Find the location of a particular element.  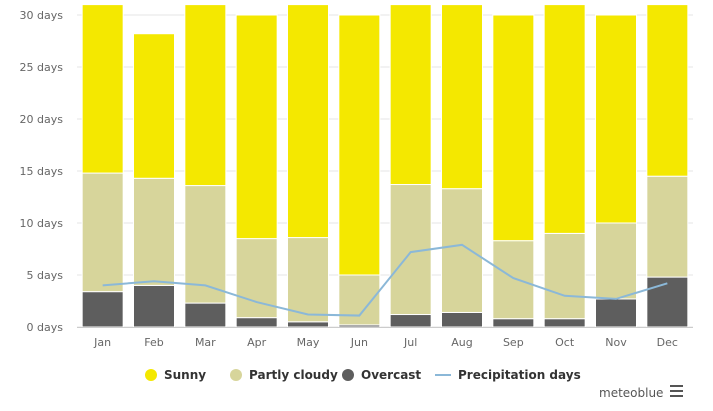

y-tick-label: 25 days is located at coordinates (42, 67).